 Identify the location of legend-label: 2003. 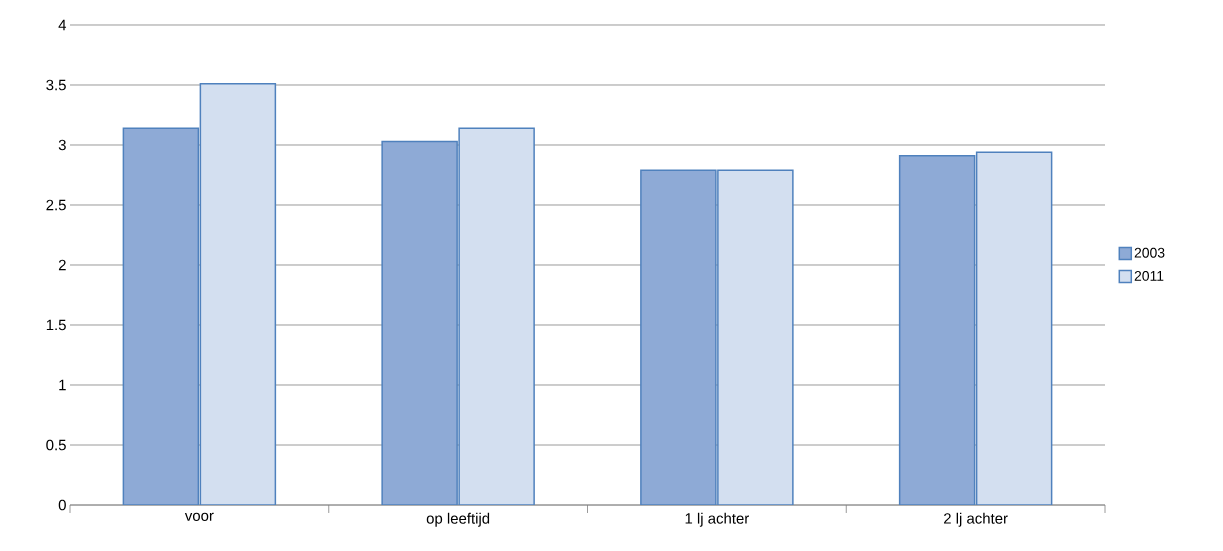
(1149, 252).